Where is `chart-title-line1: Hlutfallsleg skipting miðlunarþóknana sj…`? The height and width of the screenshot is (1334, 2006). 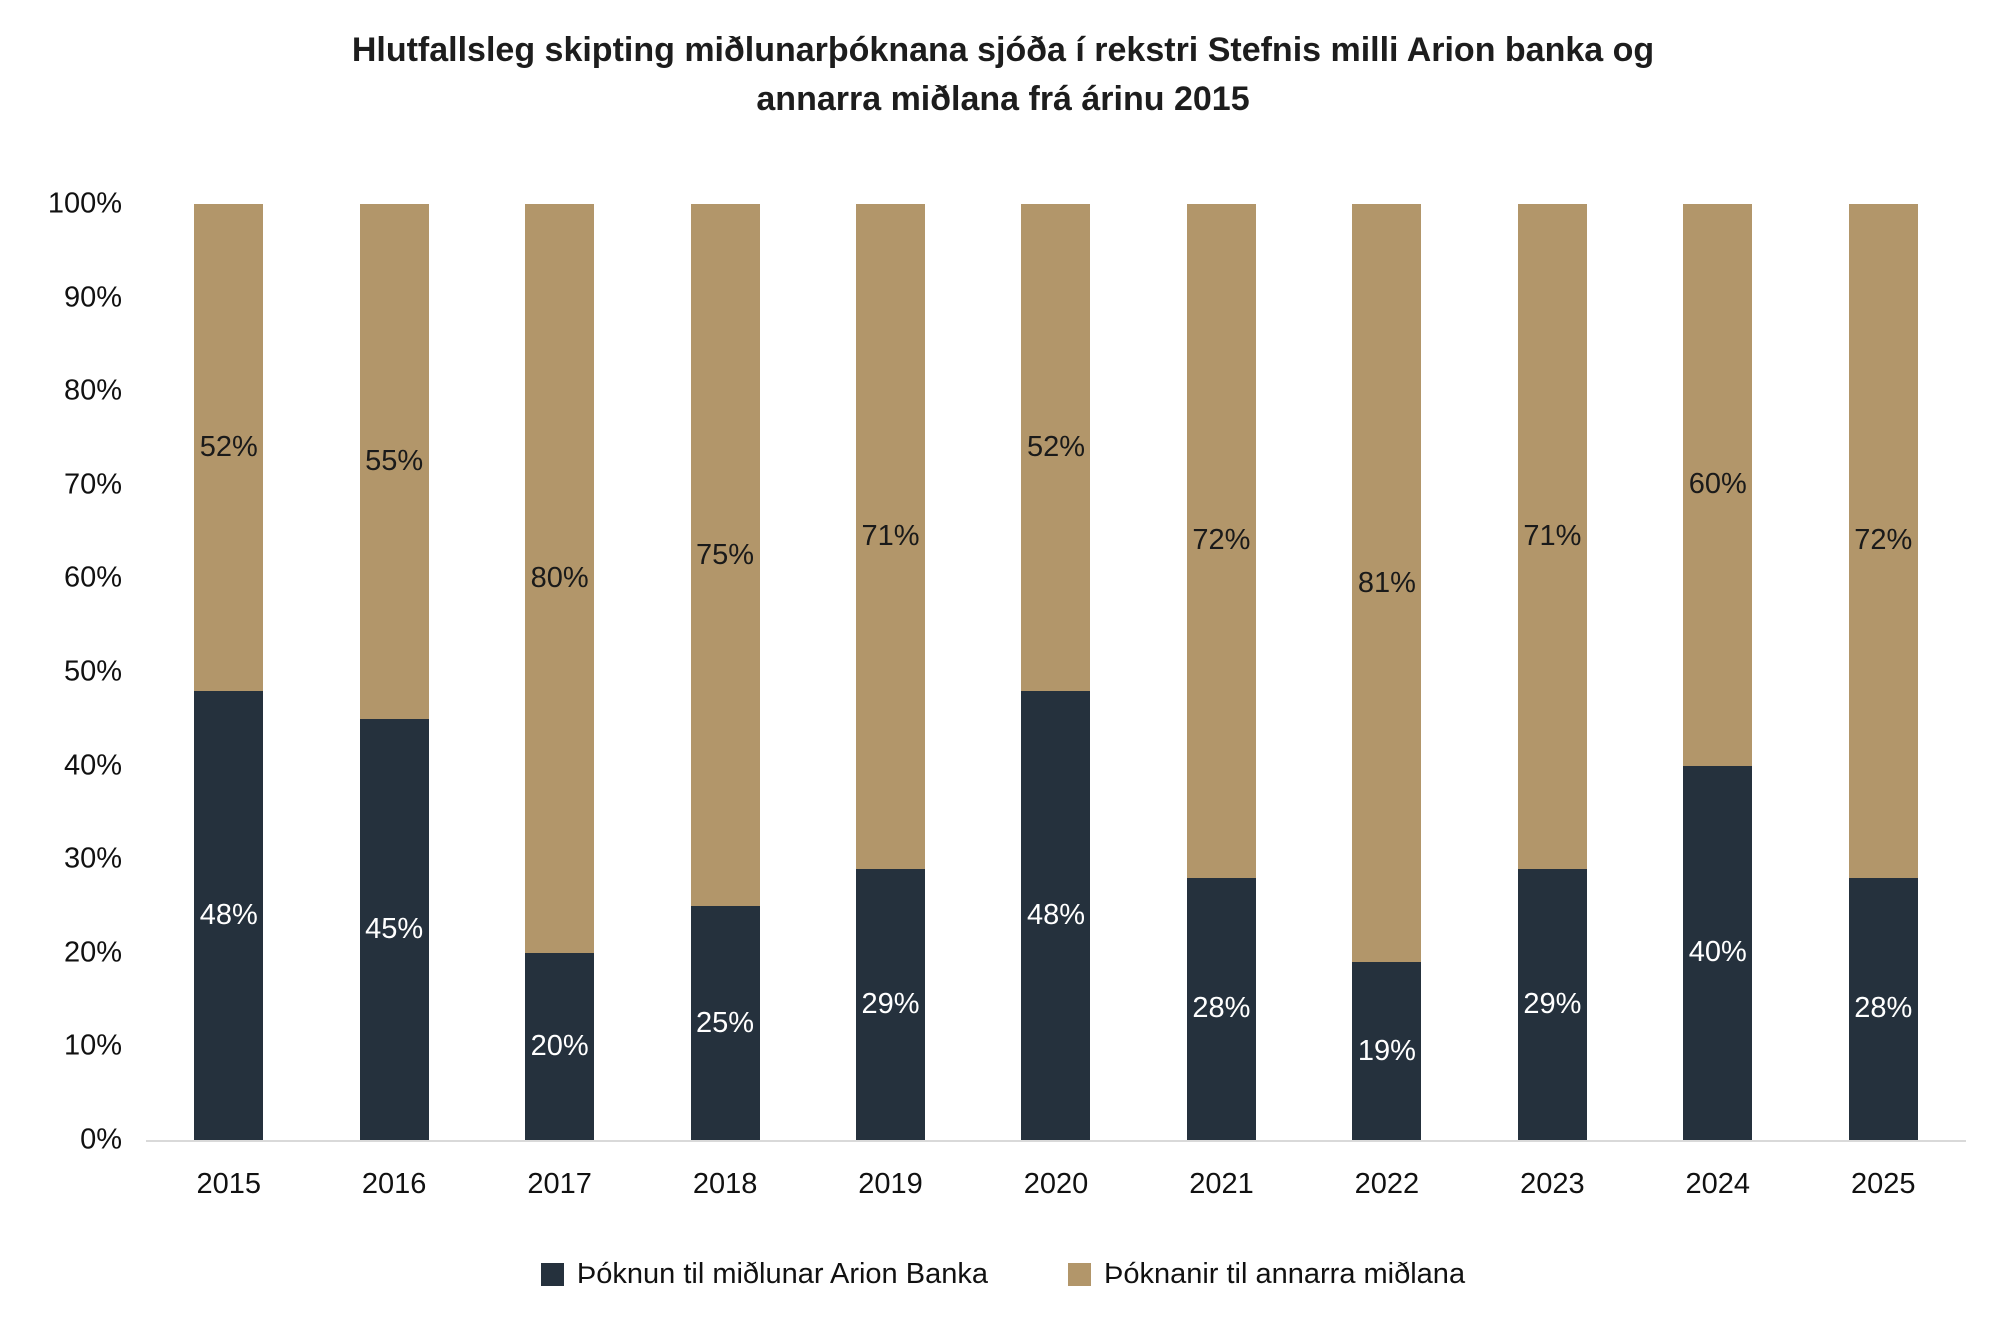 chart-title-line1: Hlutfallsleg skipting miðlunarþóknana sj… is located at coordinates (1003, 50).